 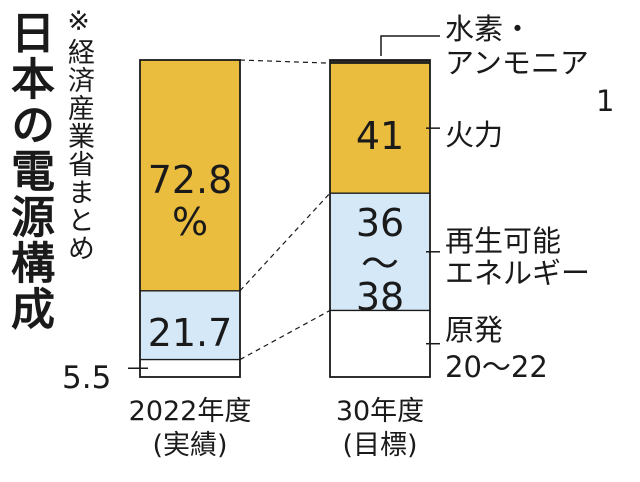 What do you see at coordinates (380, 343) in the screenshot?
I see `bar2-nuclear-segment` at bounding box center [380, 343].